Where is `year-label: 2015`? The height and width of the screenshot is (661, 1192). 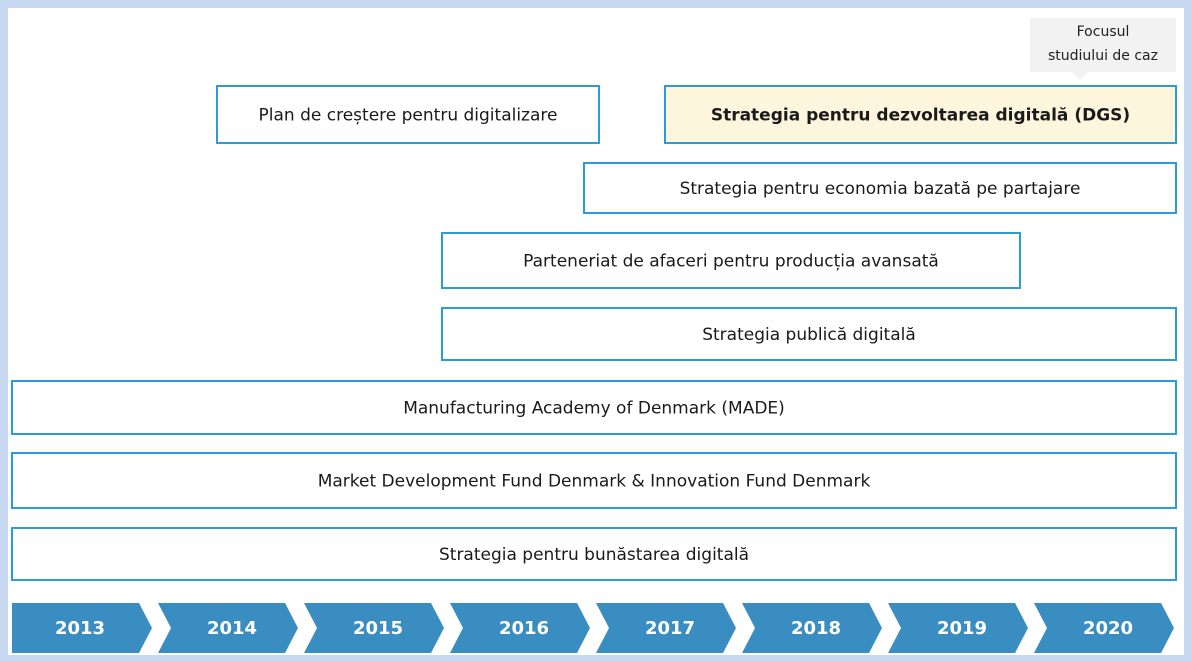 year-label: 2015 is located at coordinates (378, 628).